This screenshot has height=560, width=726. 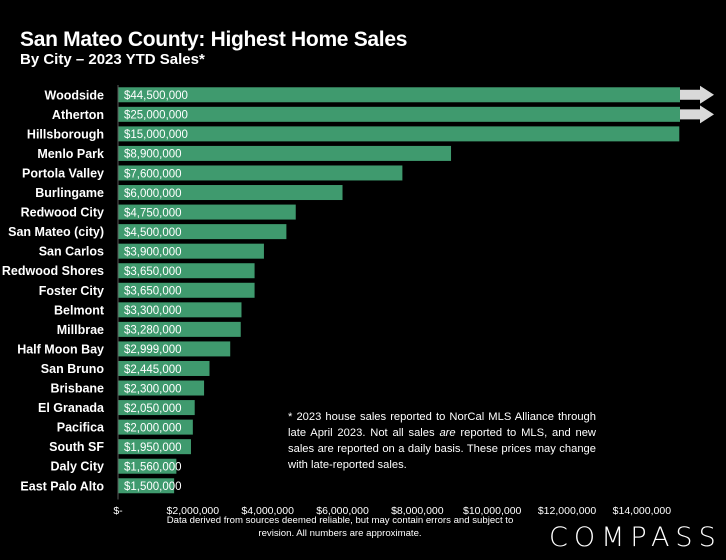 What do you see at coordinates (153, 233) in the screenshot?
I see `data-label: $4,500,000` at bounding box center [153, 233].